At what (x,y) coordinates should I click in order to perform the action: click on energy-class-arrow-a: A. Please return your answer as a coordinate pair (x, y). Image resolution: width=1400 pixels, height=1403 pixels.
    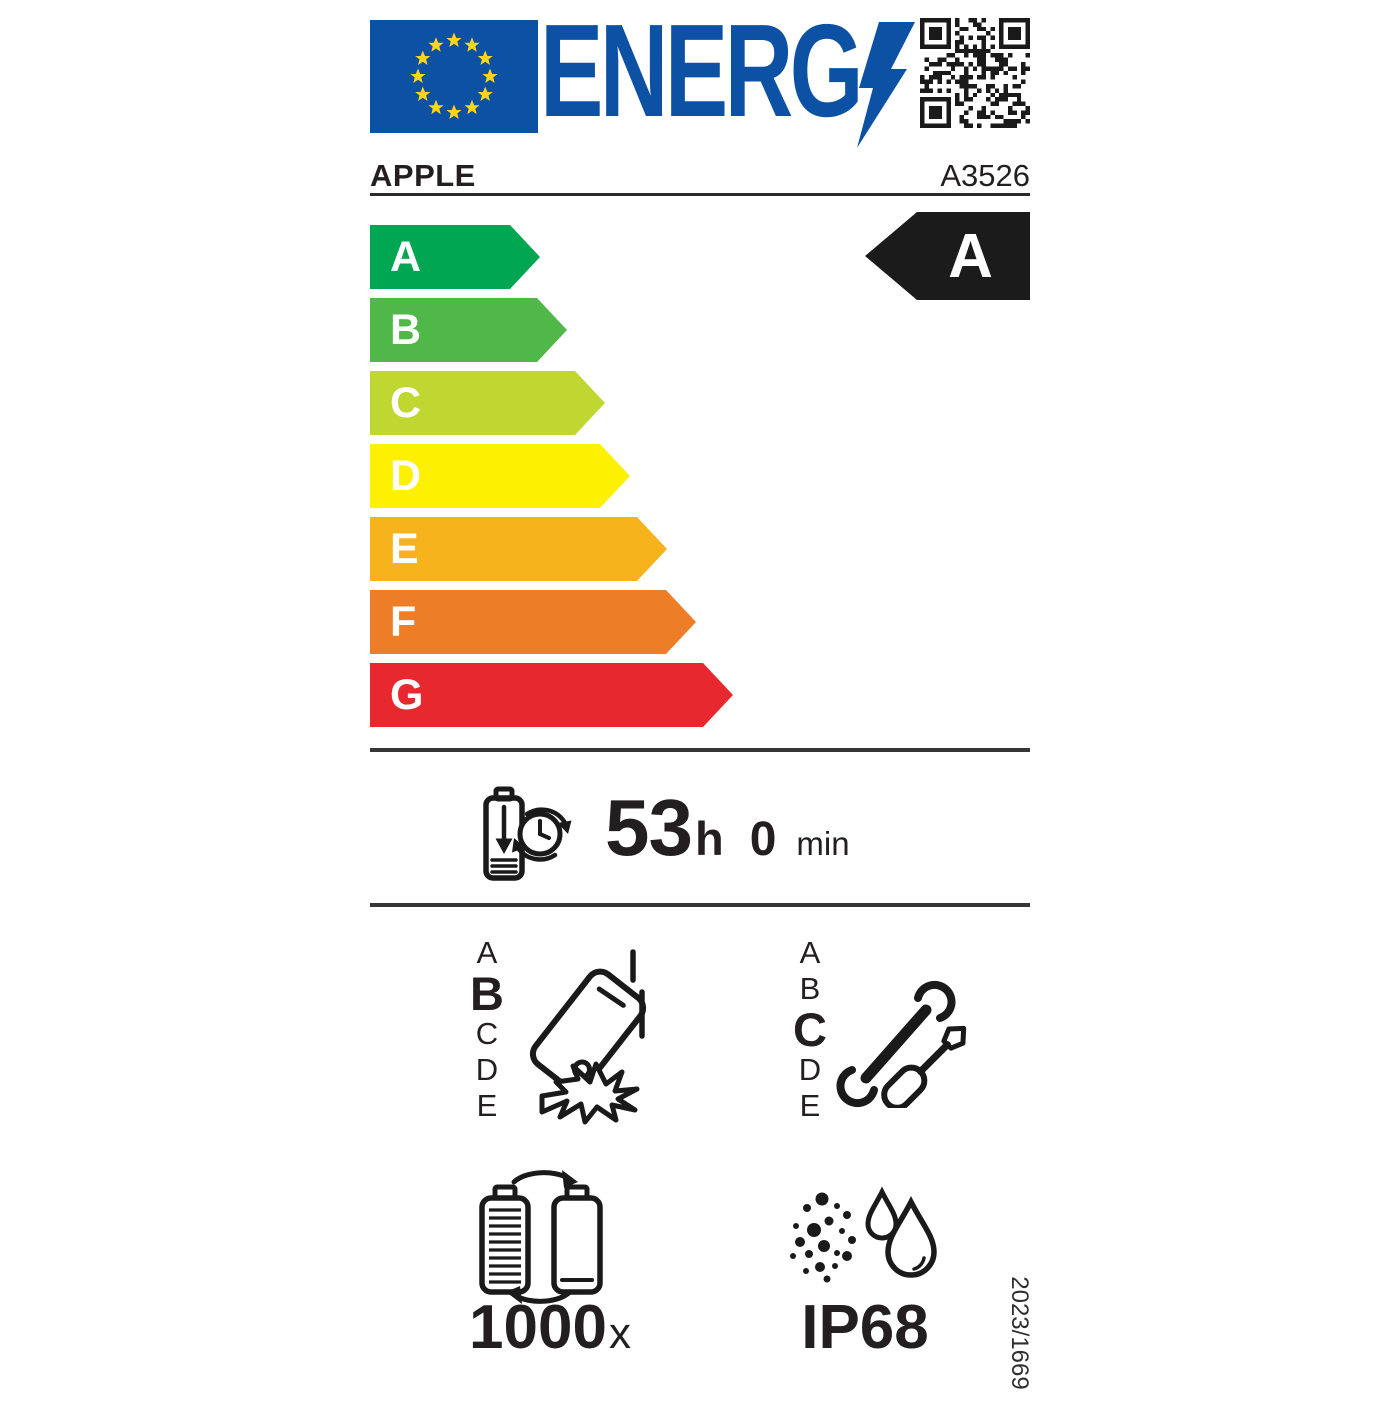
    Looking at the image, I should click on (455, 257).